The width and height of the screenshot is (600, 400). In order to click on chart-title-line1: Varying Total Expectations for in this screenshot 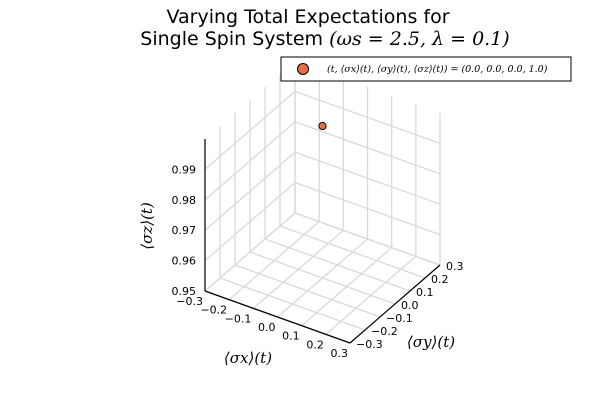, I will do `click(307, 17)`.